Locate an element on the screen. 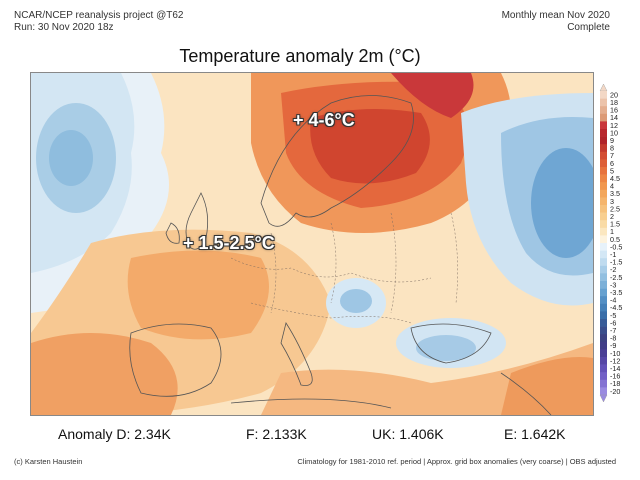 The height and width of the screenshot is (480, 640). dataset-label: NCAR/NCEP reanalysis project @T62 is located at coordinates (99, 15).